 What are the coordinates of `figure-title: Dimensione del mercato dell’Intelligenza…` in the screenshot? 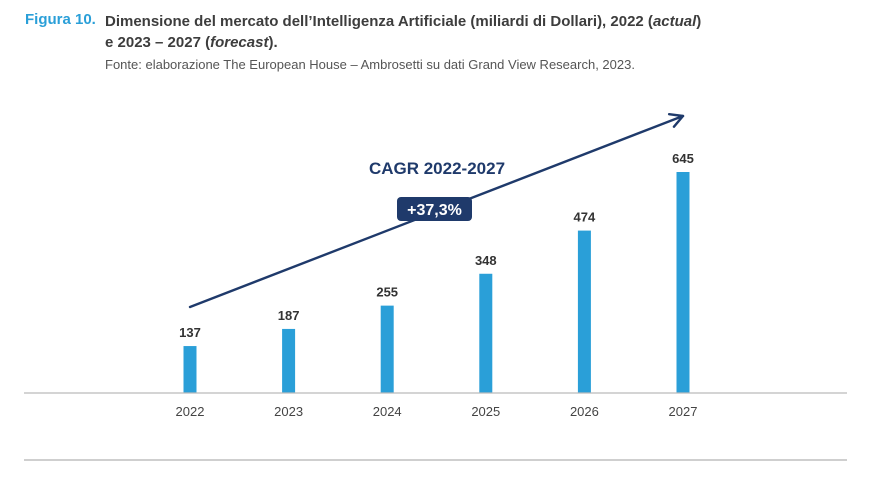 It's located at (403, 32).